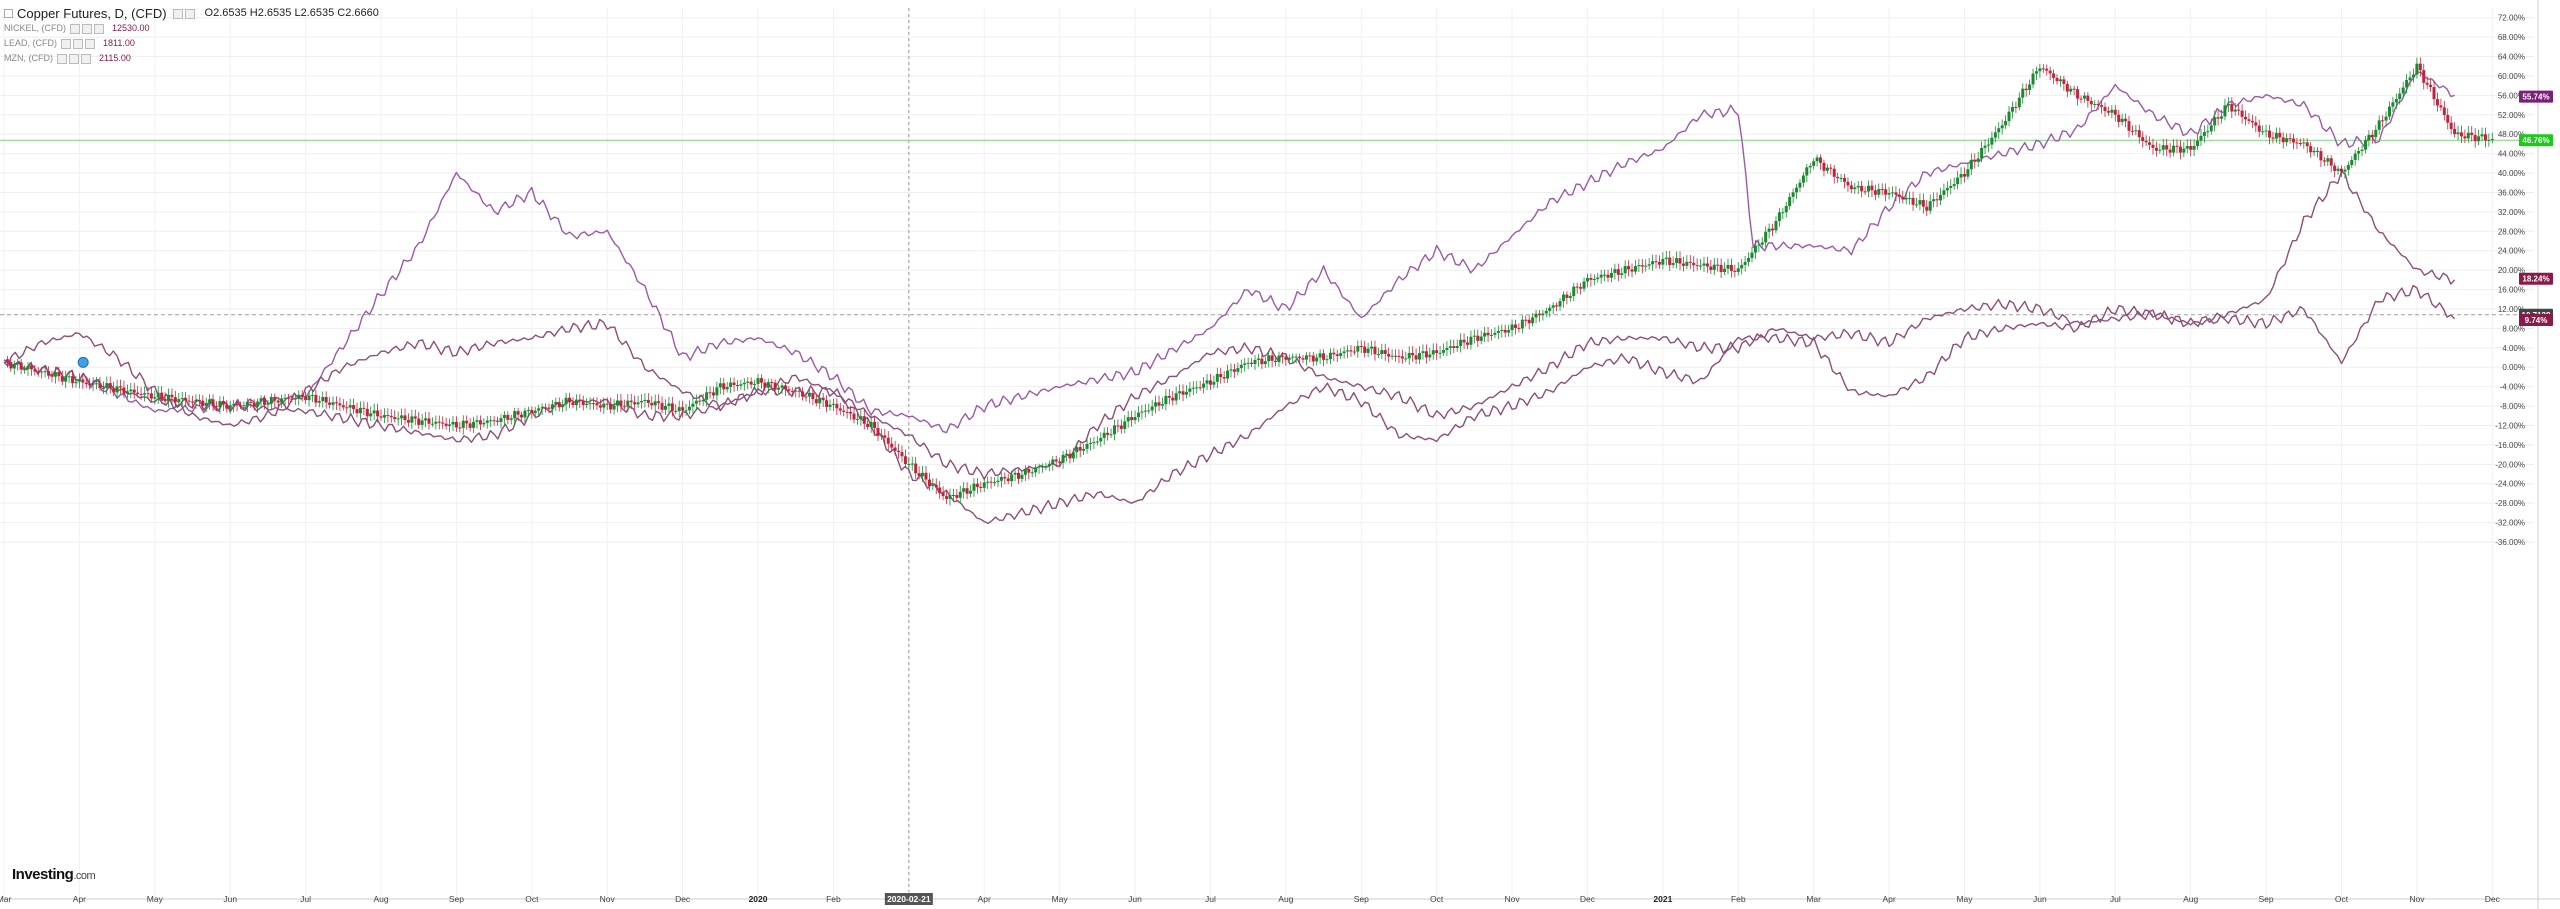 The image size is (2560, 909). I want to click on price-badge-box, so click(2536, 96).